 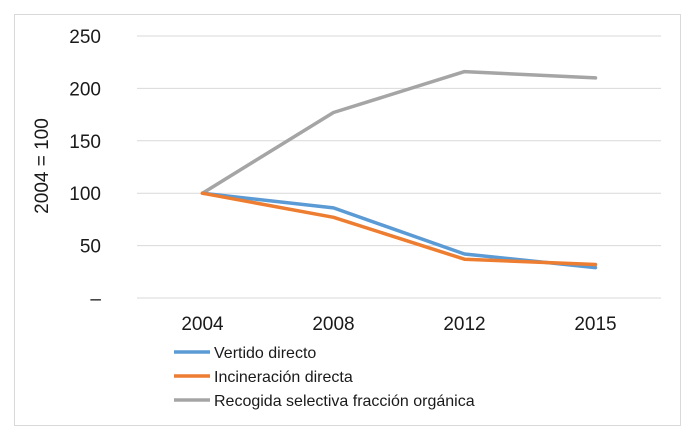 I want to click on x-axis-ticks: 2004 2008 2012 2015, so click(x=398, y=324).